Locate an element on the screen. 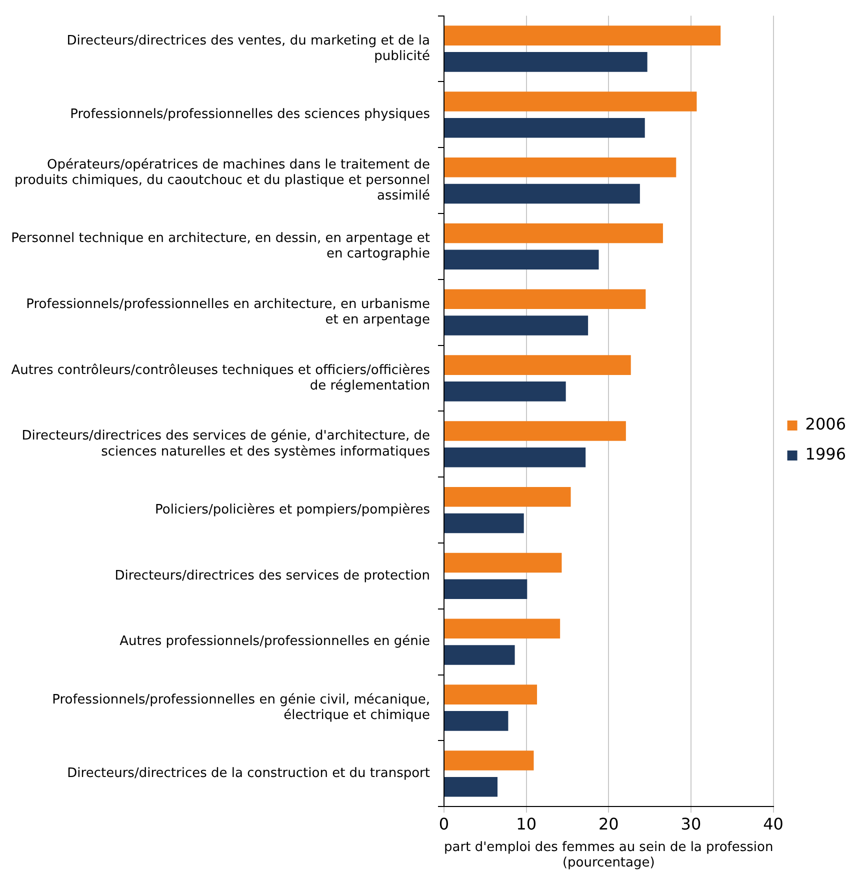 Image resolution: width=862 pixels, height=879 pixels. y-tick-label: Professionnels/professionnelles des sciences physiques is located at coordinates (250, 114).